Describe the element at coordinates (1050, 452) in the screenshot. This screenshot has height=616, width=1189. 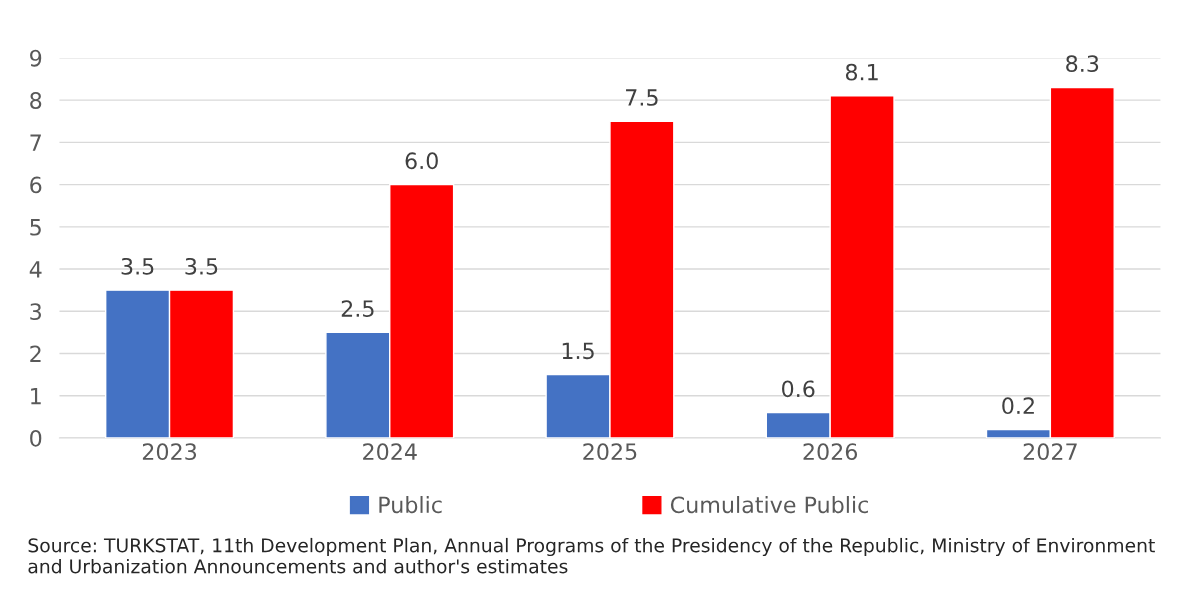
I see `x-tick-label: 2027` at that location.